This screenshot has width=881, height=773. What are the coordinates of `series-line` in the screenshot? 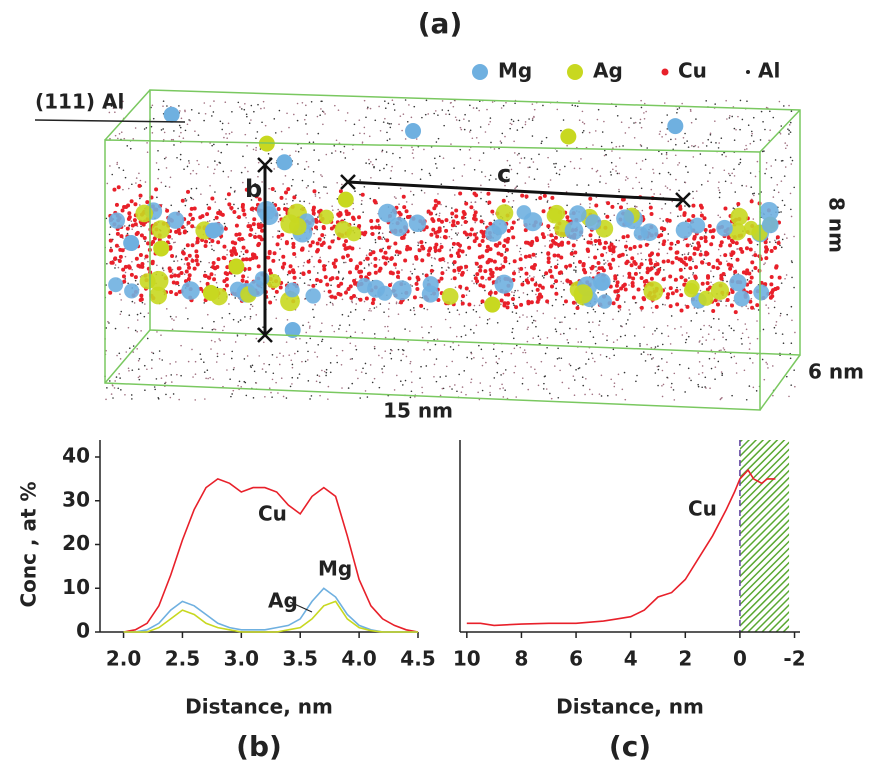 It's located at (621, 547).